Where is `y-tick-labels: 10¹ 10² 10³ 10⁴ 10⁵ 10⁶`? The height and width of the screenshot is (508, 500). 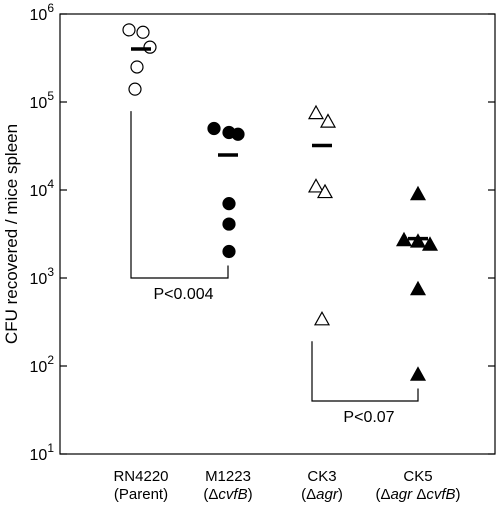
y-tick-labels: 10¹ 10² 10³ 10⁴ 10⁵ 10⁶ is located at coordinates (42, 232).